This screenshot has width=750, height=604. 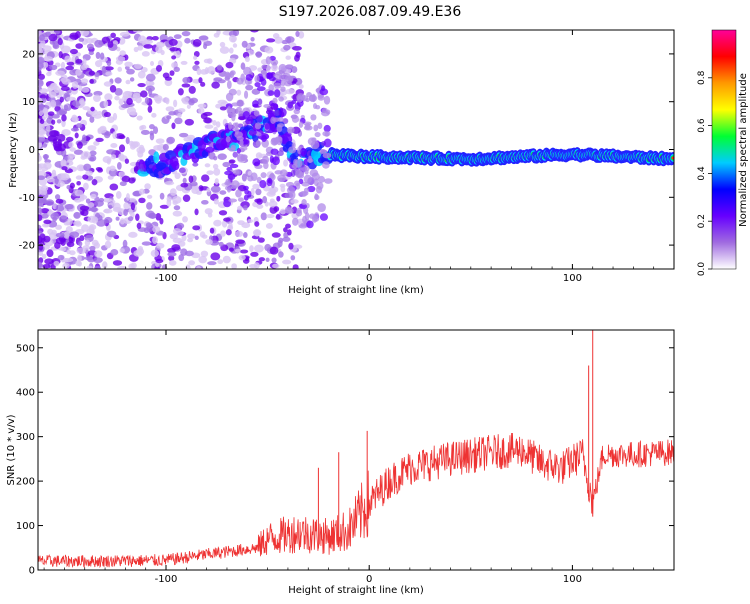 I want to click on spectrogram-x-label: Height of straight line (km), so click(x=356, y=290).